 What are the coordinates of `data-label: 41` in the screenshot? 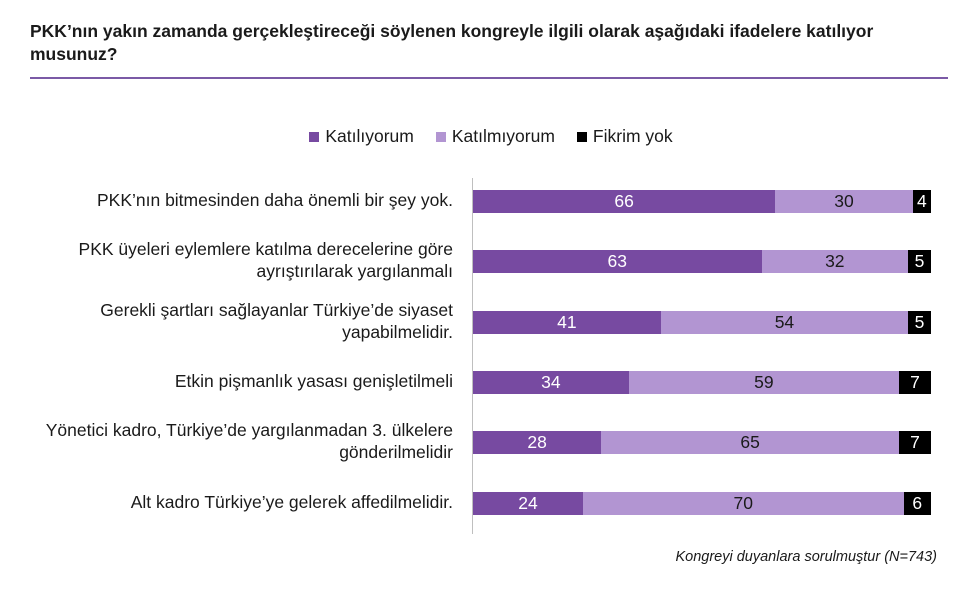 It's located at (567, 321).